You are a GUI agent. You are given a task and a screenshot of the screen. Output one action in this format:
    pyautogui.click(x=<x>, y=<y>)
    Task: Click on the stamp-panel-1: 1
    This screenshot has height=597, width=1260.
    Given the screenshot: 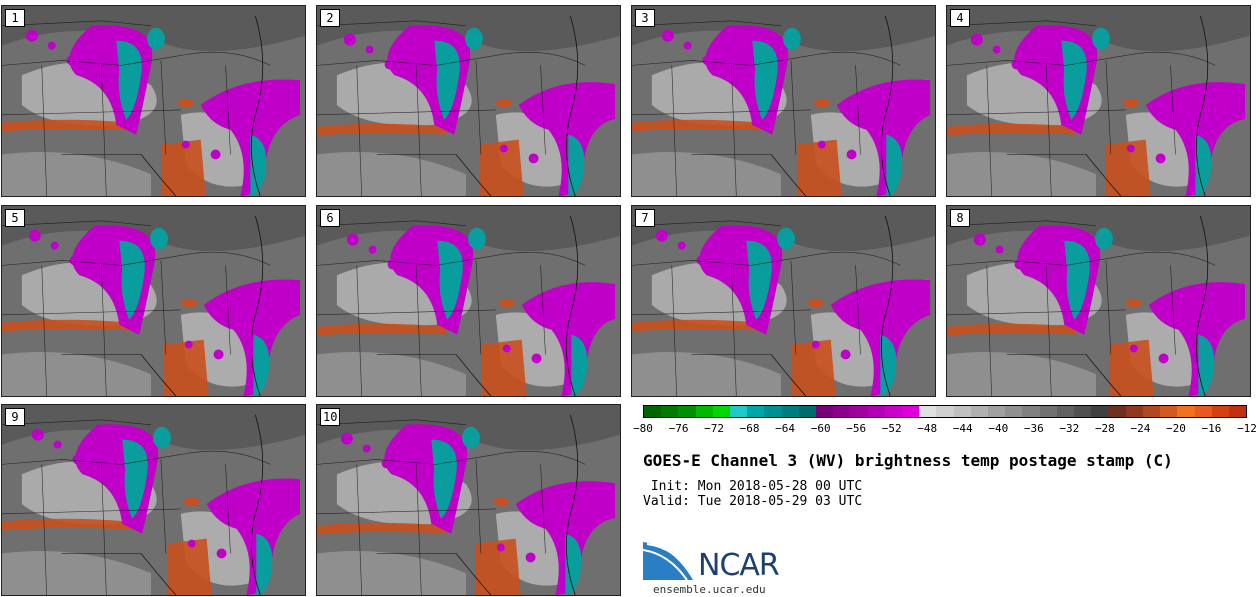 What is the action you would take?
    pyautogui.click(x=153, y=101)
    